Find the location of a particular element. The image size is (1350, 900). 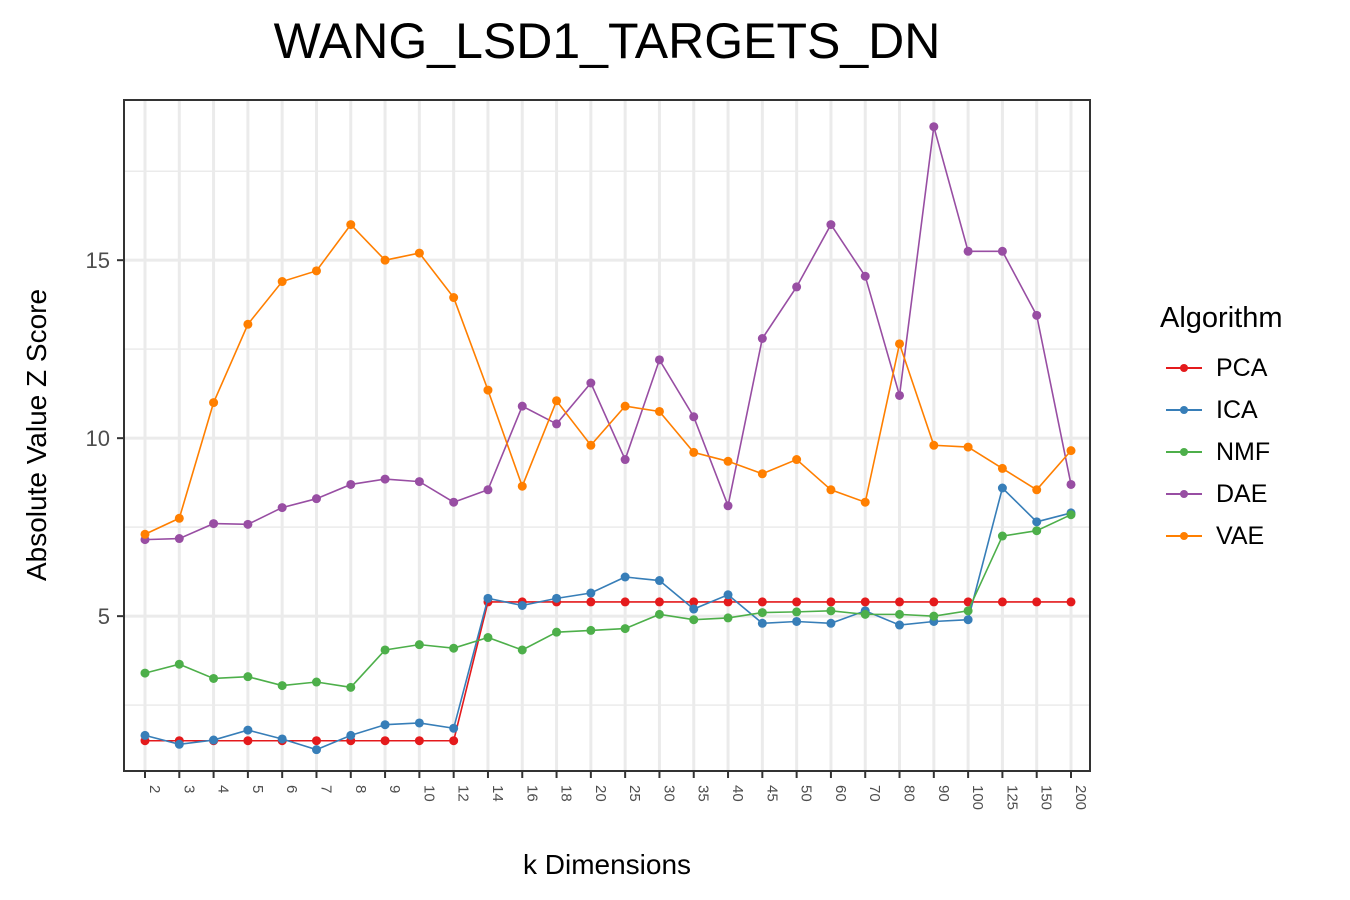

legend-item-pca: PCA is located at coordinates (1221, 368).